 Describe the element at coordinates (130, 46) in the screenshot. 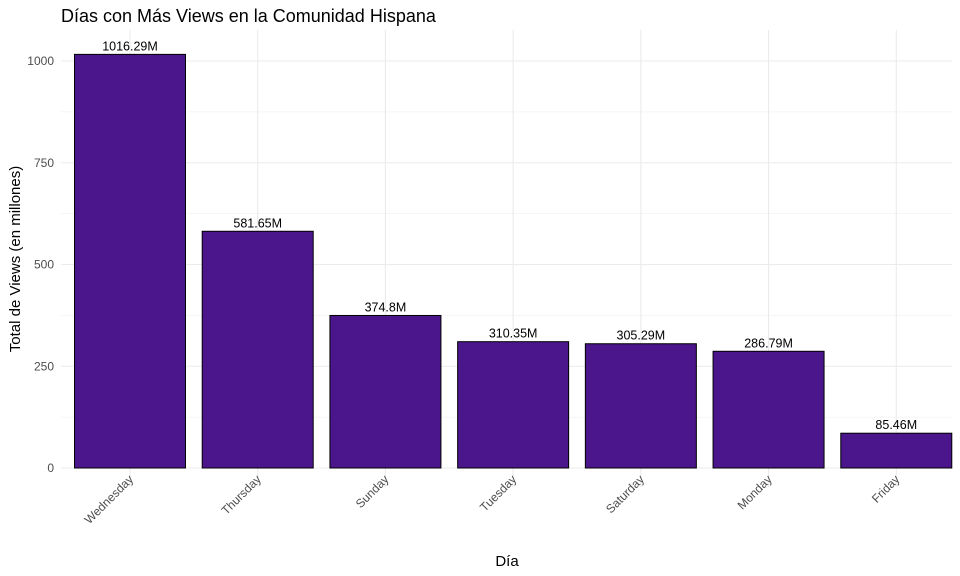

I see `bar-value-label: 1016.29M` at that location.